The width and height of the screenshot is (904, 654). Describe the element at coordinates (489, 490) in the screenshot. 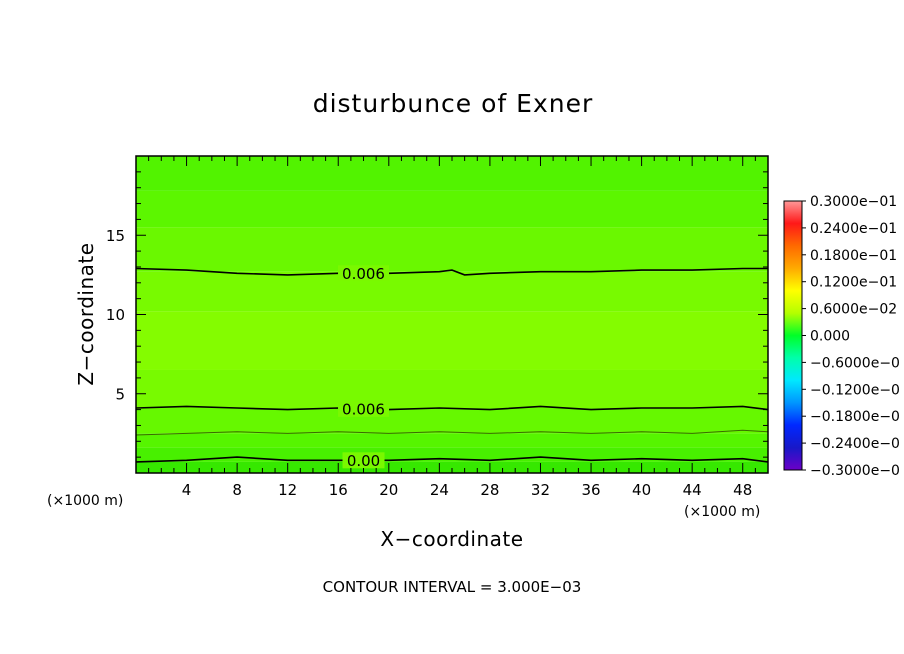

I see `x-tick-label: 28` at that location.